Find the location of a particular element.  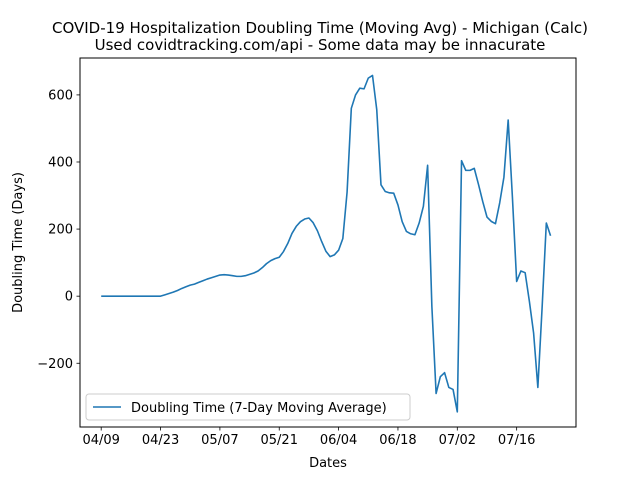

y-tick-label: 600 is located at coordinates (60, 95).